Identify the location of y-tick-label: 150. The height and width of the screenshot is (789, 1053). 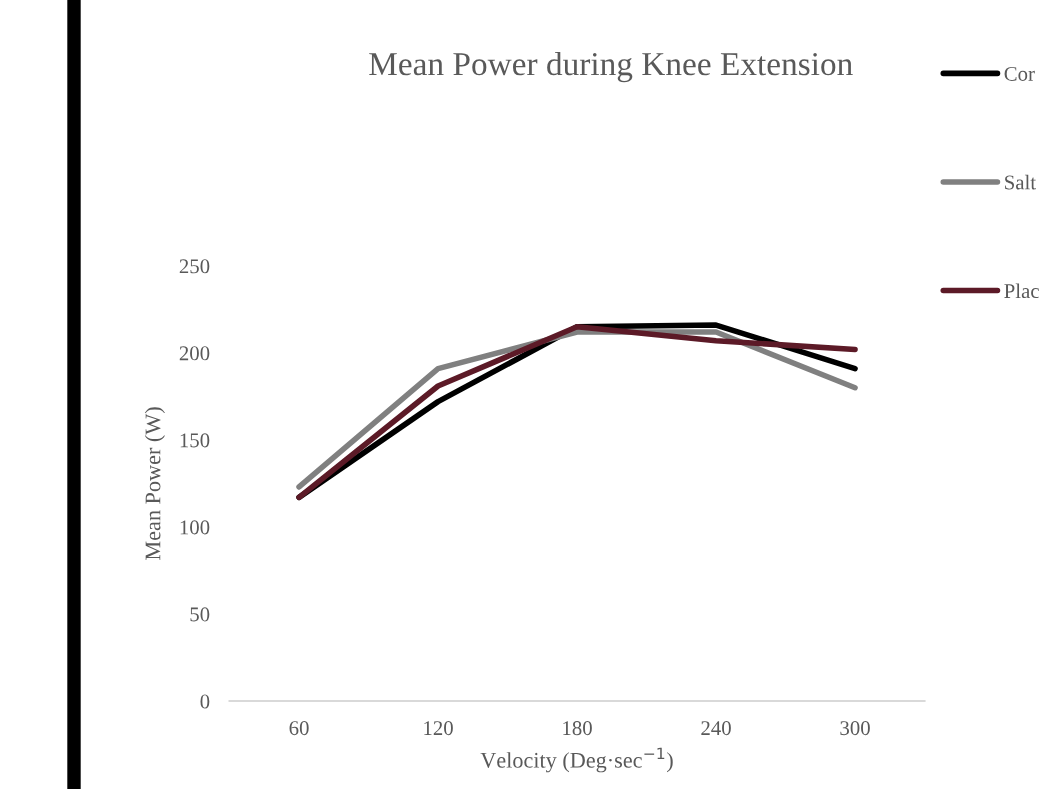
(195, 440).